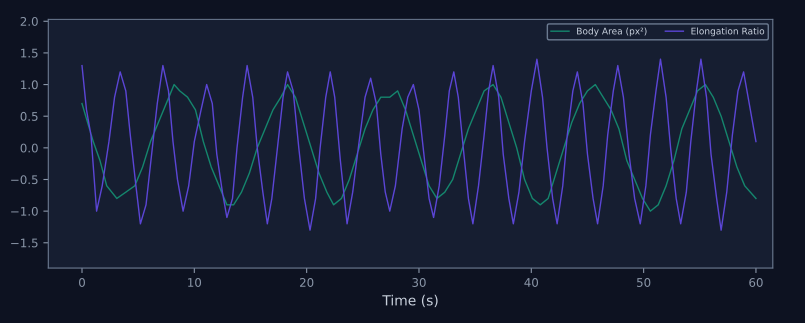 The height and width of the screenshot is (323, 805). Describe the element at coordinates (531, 282) in the screenshot. I see `x-tick-label: 40` at that location.